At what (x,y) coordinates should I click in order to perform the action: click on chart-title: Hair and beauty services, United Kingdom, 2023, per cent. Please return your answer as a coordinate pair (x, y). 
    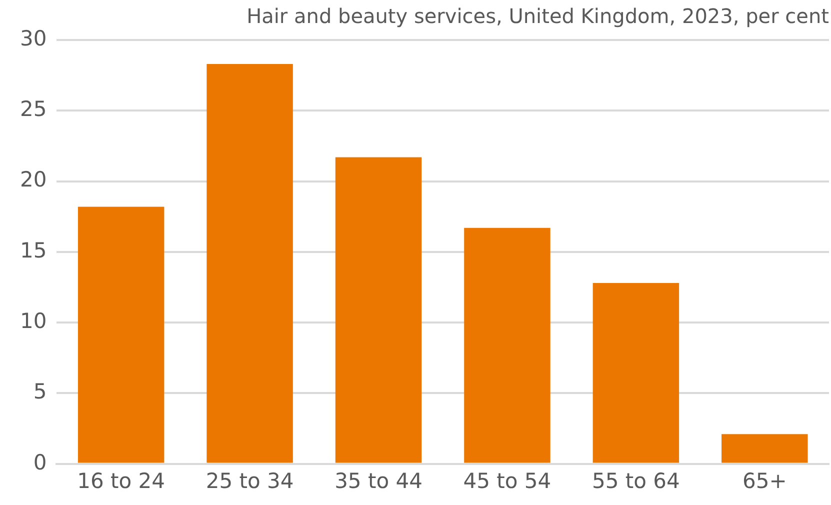
    Looking at the image, I should click on (538, 16).